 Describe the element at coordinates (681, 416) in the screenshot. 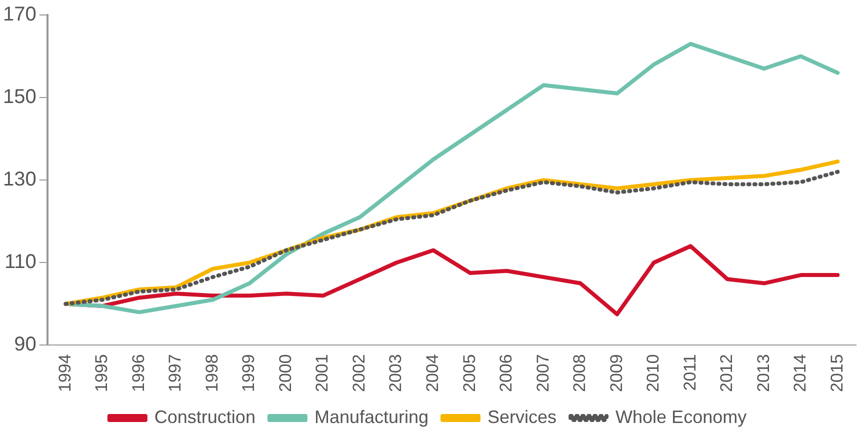

I see `legend-label: Whole Economy` at that location.